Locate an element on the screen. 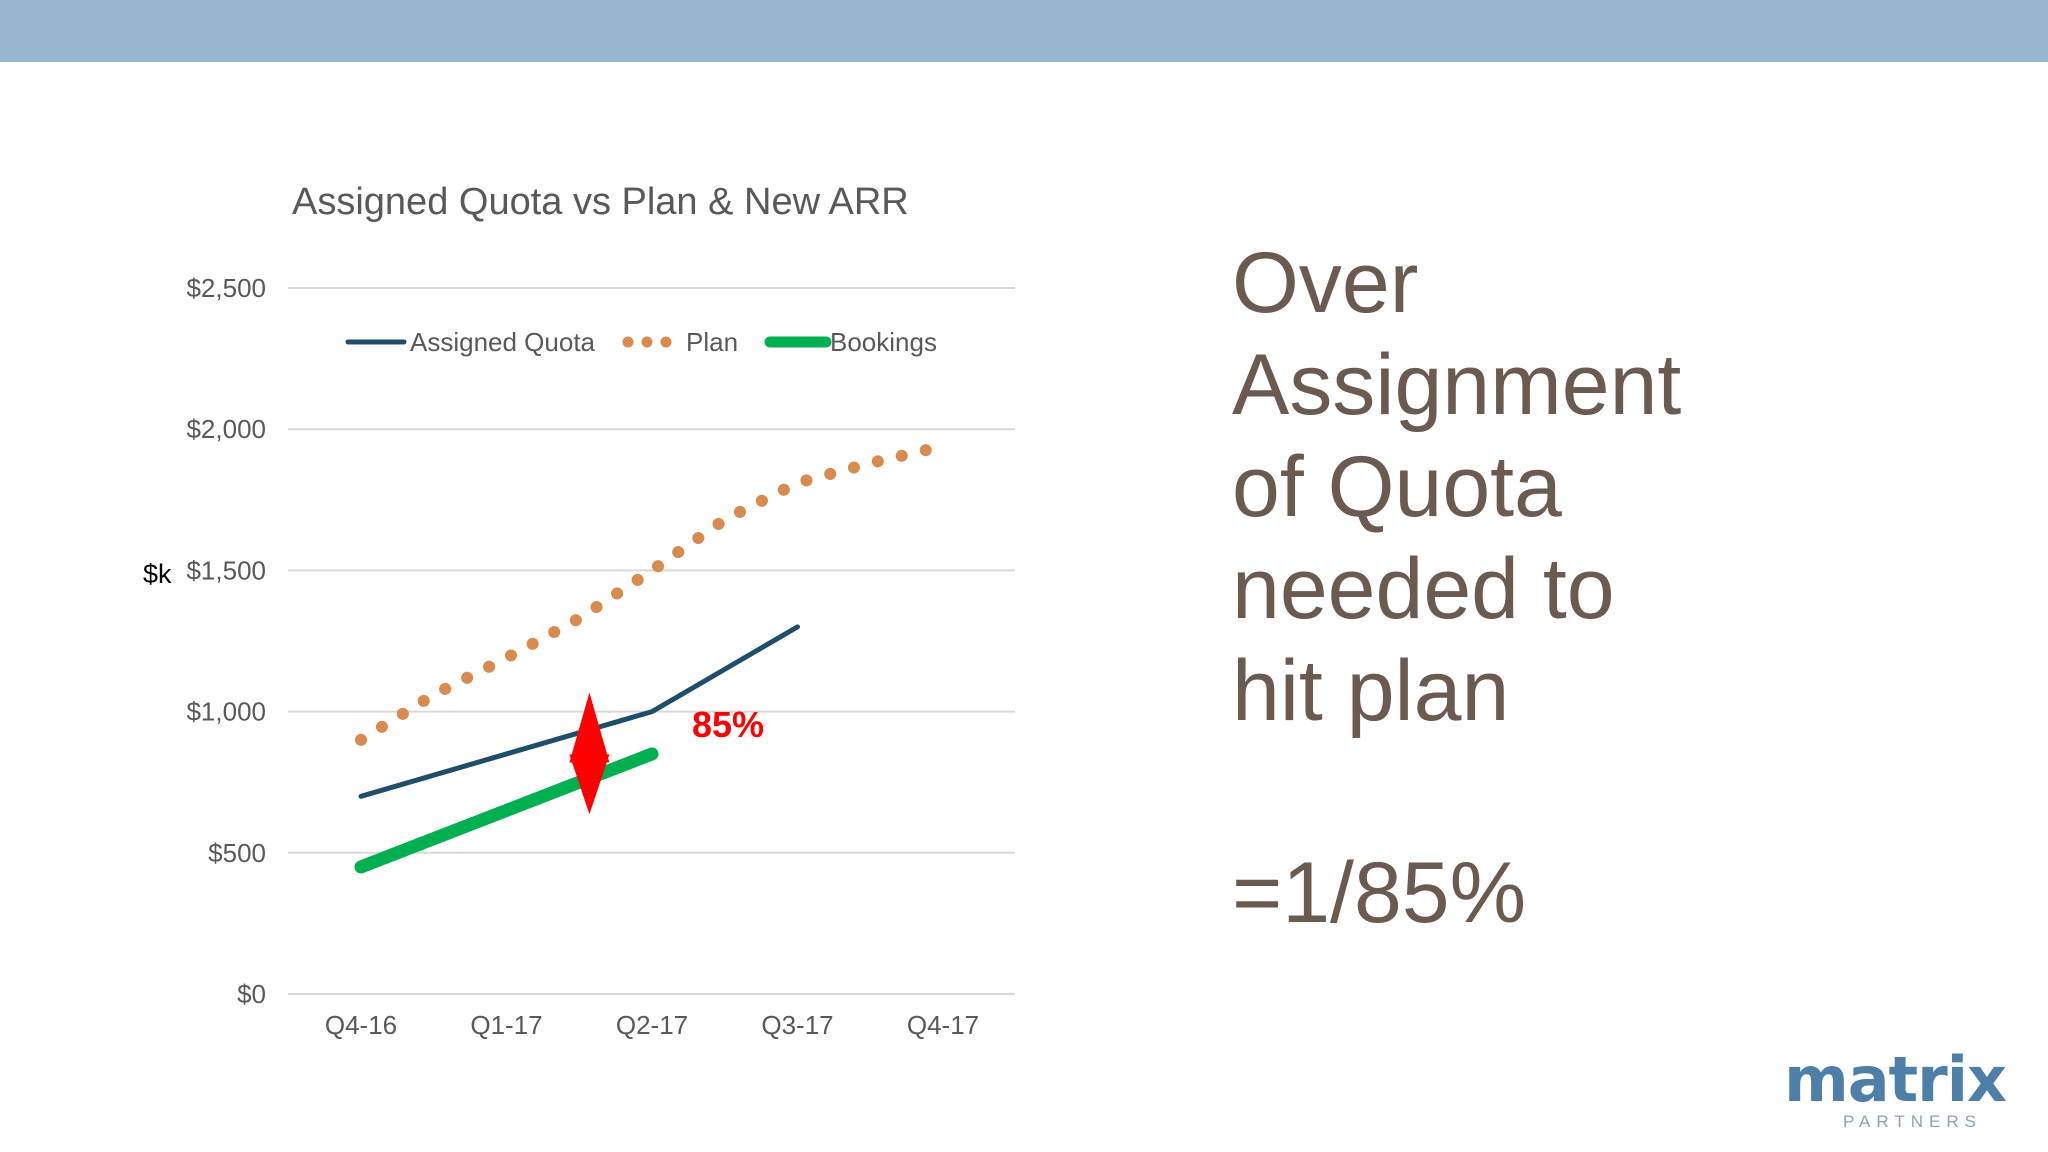 This screenshot has height=1152, width=2048. legend-item: Assigned Quota is located at coordinates (470, 342).